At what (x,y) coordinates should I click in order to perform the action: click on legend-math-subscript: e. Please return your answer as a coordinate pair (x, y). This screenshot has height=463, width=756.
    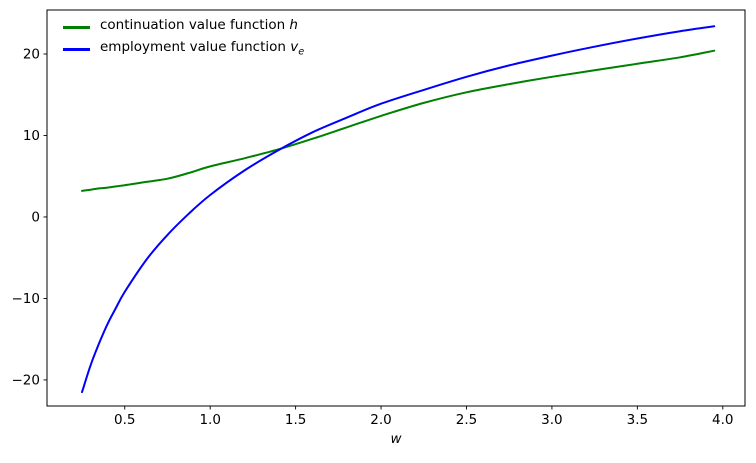
    Looking at the image, I should click on (301, 52).